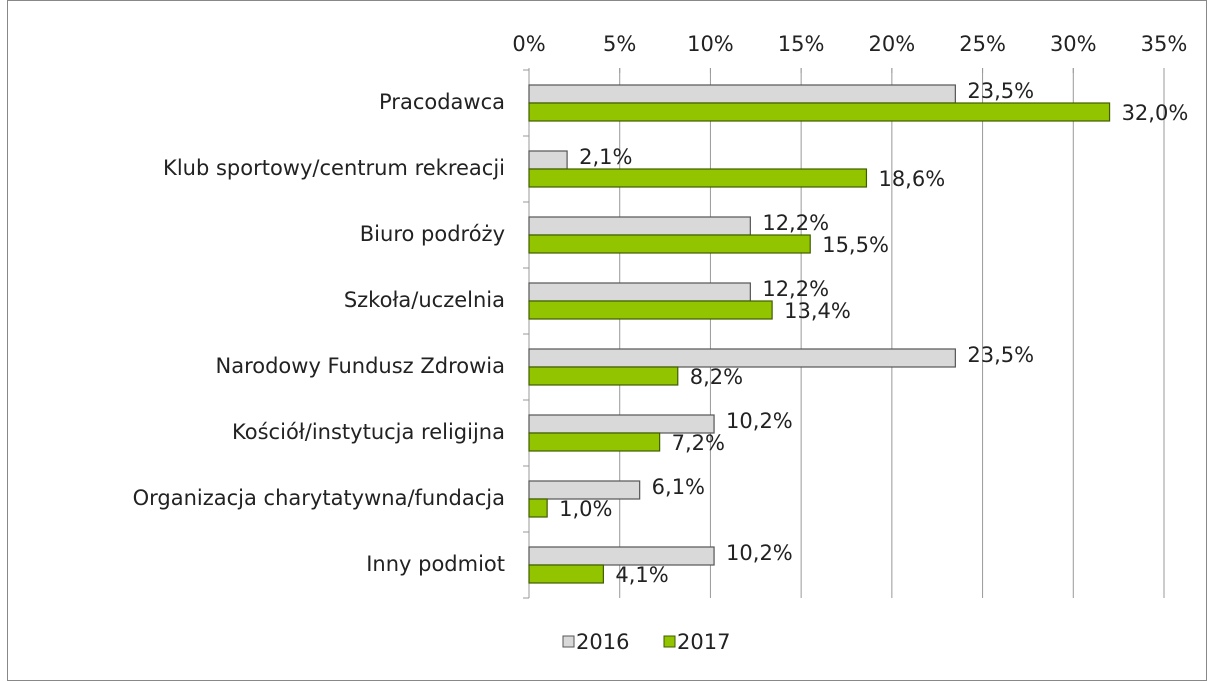  Describe the element at coordinates (641, 575) in the screenshot. I see `data-label: 4,1%` at that location.